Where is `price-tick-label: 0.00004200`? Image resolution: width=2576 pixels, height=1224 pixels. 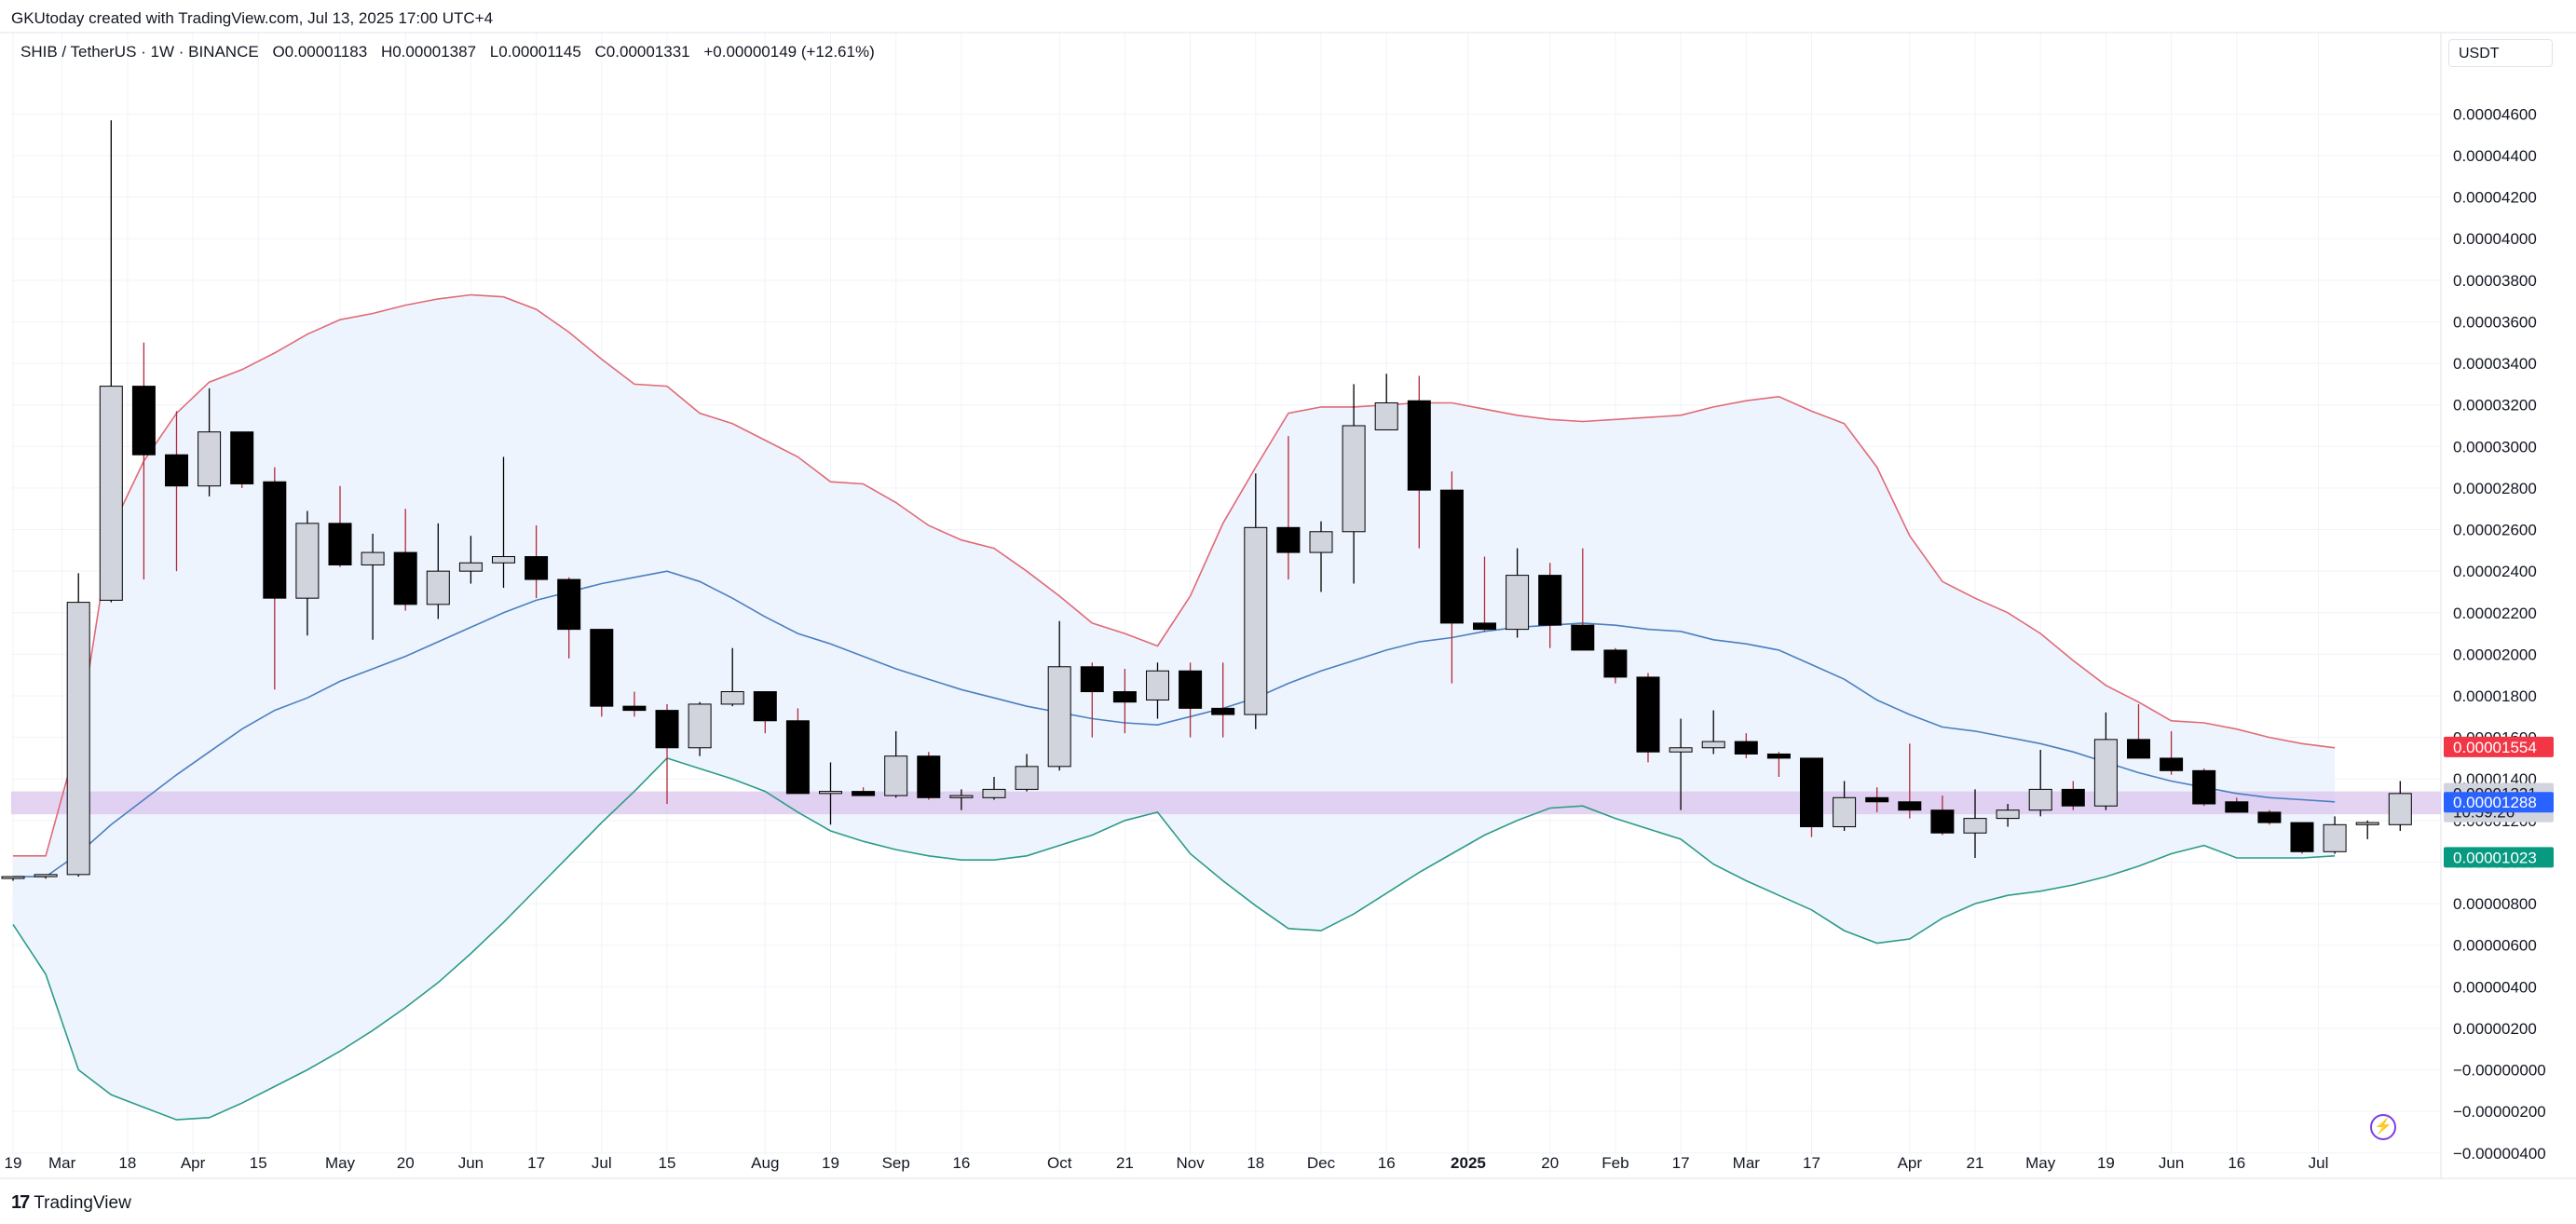
price-tick-label: 0.00004200 is located at coordinates (2495, 198).